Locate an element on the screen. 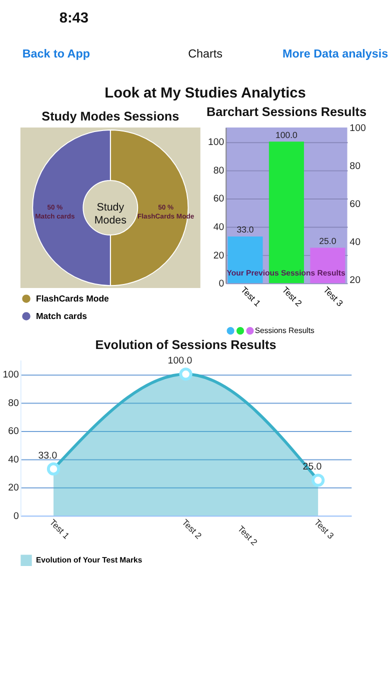  text: Back to App is located at coordinates (56, 53).